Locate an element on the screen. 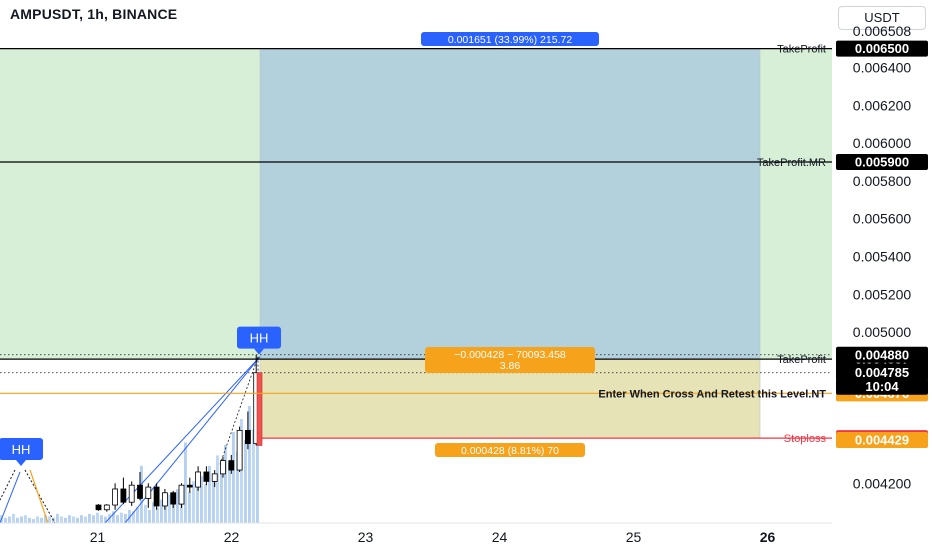 This screenshot has height=550, width=932. marker-text: HH is located at coordinates (21, 449).